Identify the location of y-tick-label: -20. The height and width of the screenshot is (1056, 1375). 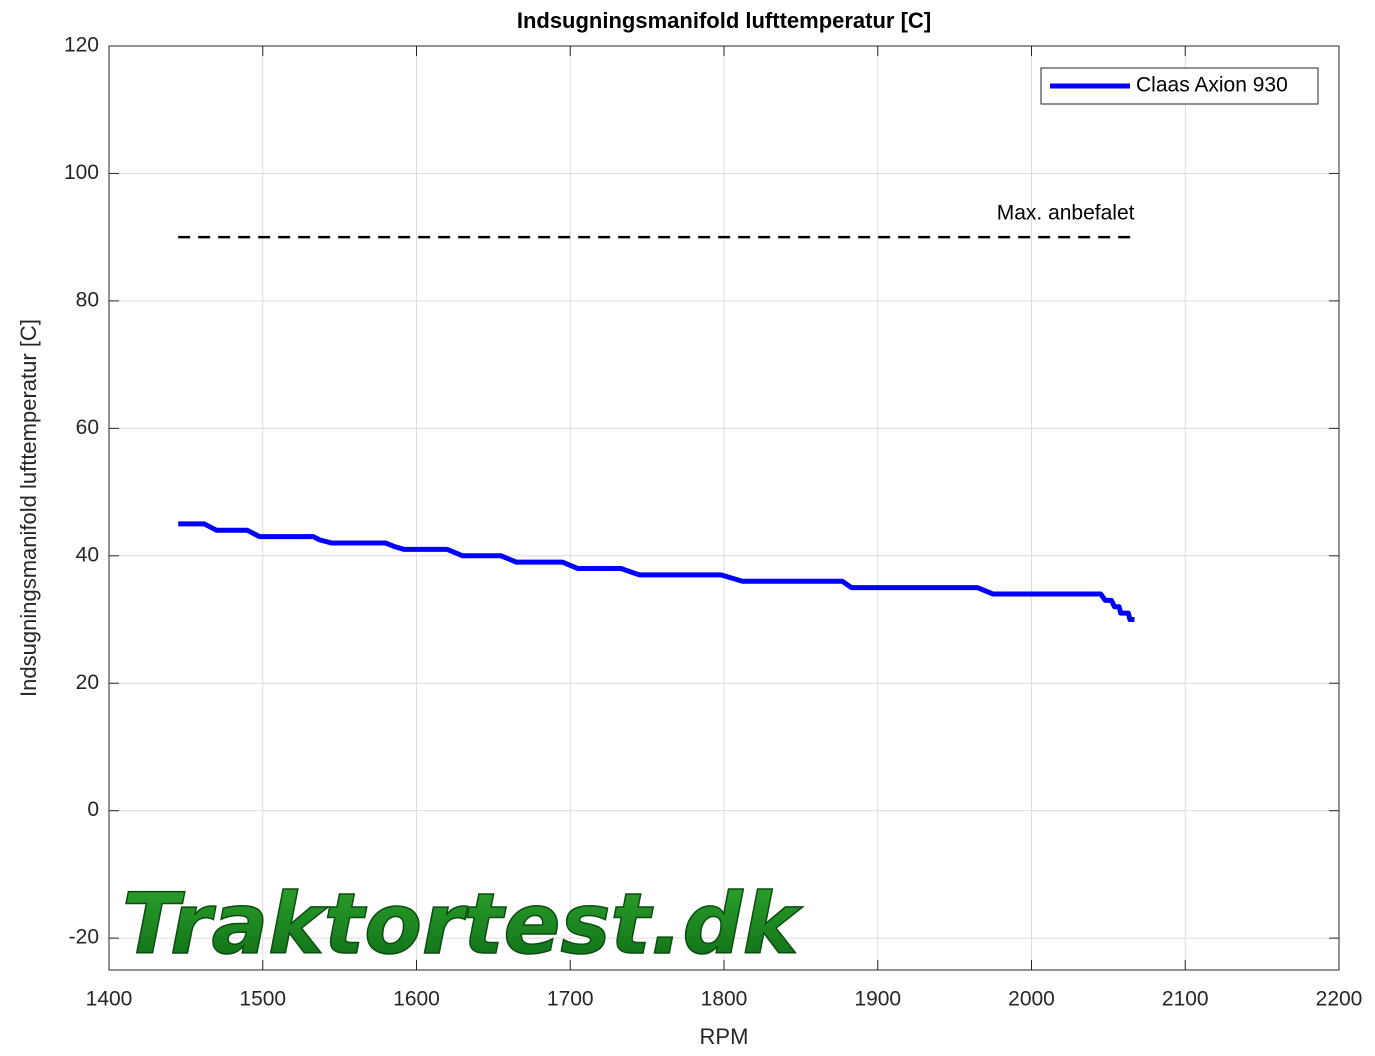
(84, 937).